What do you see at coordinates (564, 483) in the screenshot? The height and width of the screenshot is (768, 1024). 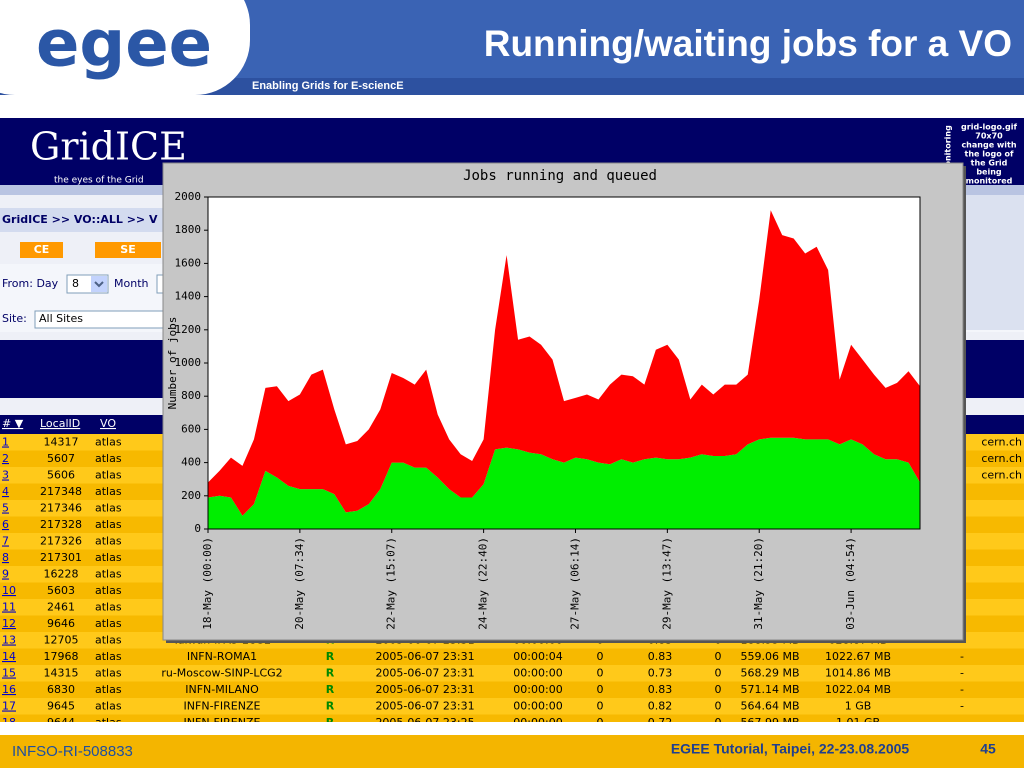 I see `area` at bounding box center [564, 483].